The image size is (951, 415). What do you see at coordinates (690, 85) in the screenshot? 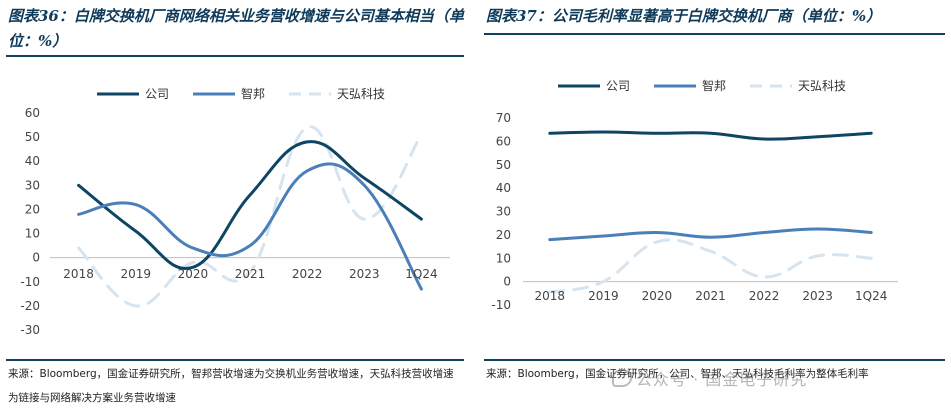
I see `right-legend-item-1: 智邦` at bounding box center [690, 85].